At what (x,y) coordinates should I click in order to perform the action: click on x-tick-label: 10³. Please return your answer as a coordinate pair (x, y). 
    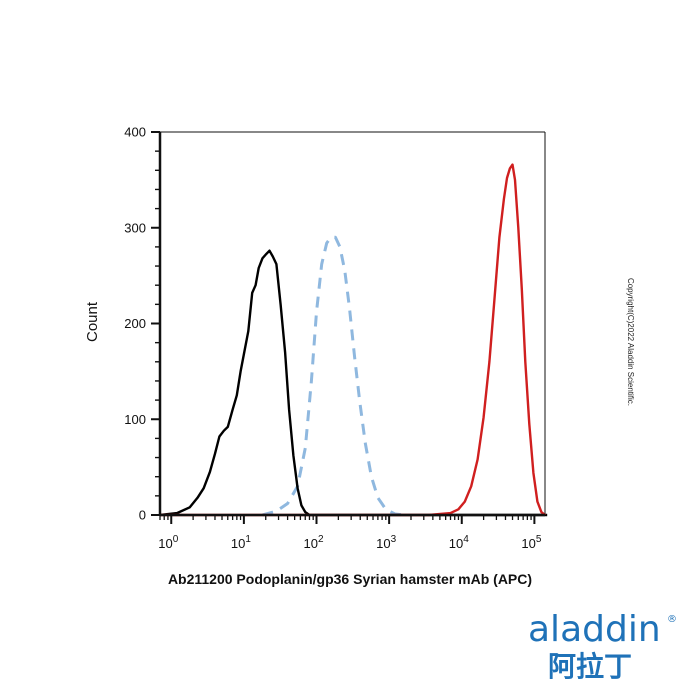
    Looking at the image, I should click on (386, 542).